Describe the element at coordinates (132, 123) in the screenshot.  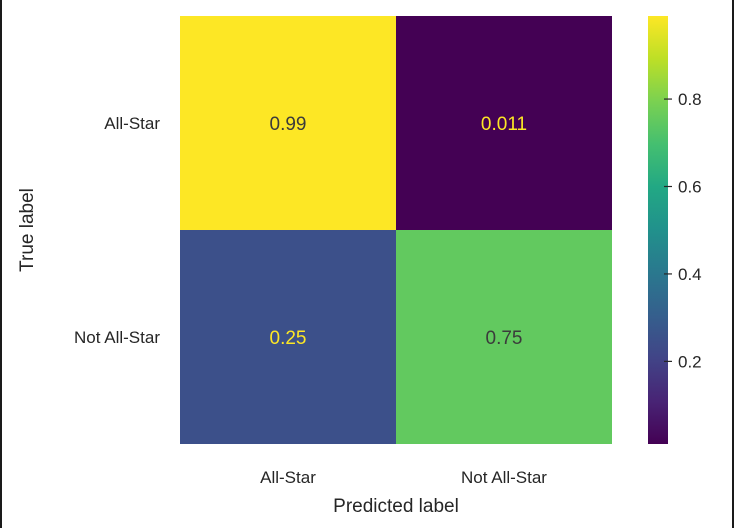
I see `y-tick-label: All-Star` at that location.